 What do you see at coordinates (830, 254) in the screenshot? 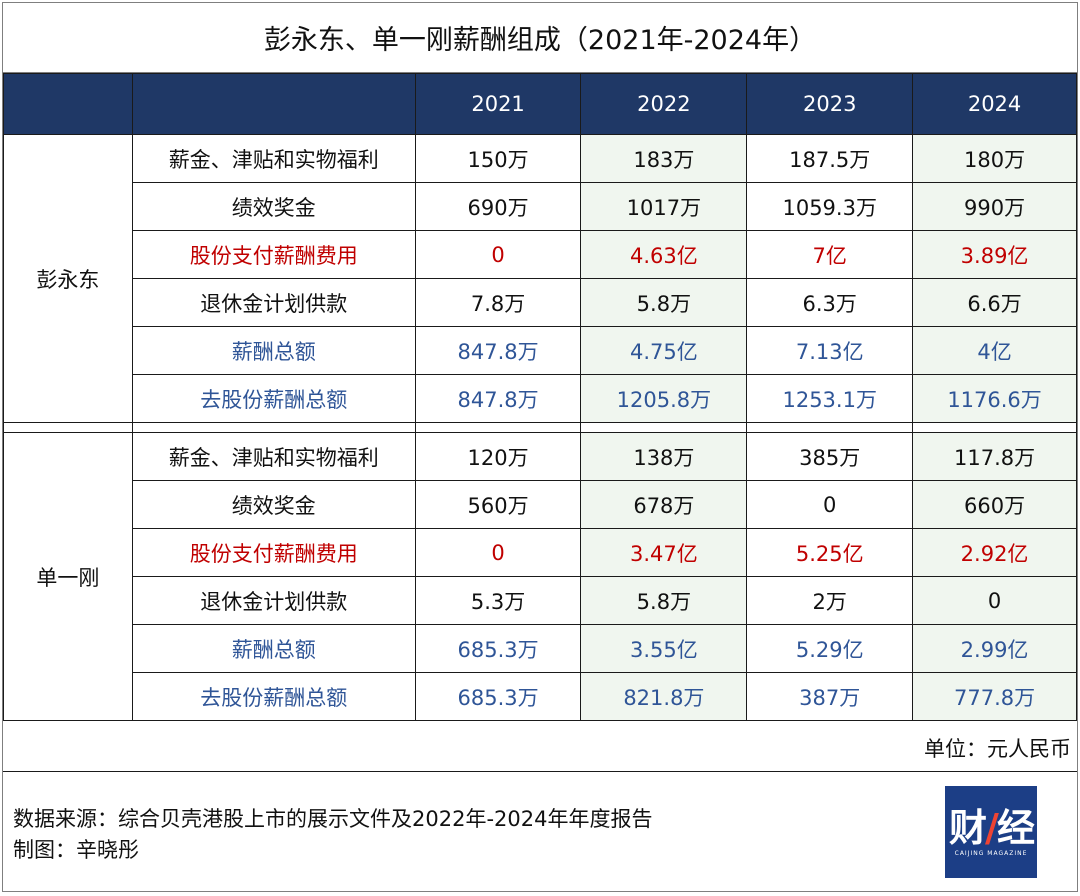
I see `value-cell: 7亿` at bounding box center [830, 254].